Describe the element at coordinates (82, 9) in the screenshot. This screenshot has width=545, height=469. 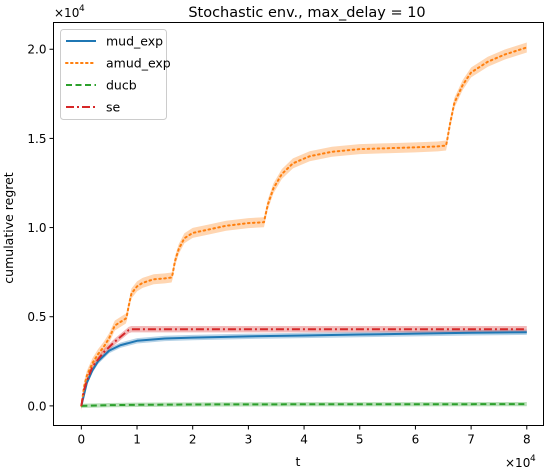
I see `y-multiplier-exponent: 4` at that location.